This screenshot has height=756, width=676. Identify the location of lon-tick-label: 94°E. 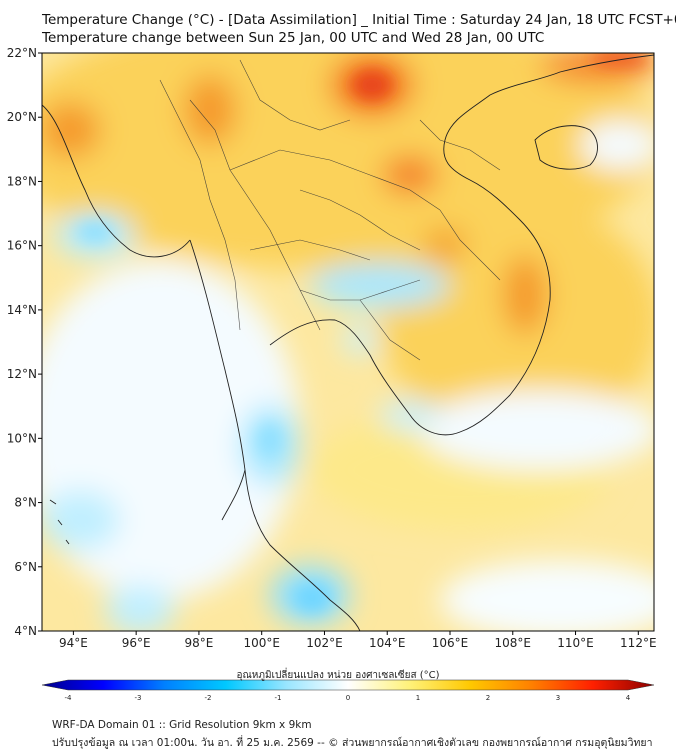
(73, 643).